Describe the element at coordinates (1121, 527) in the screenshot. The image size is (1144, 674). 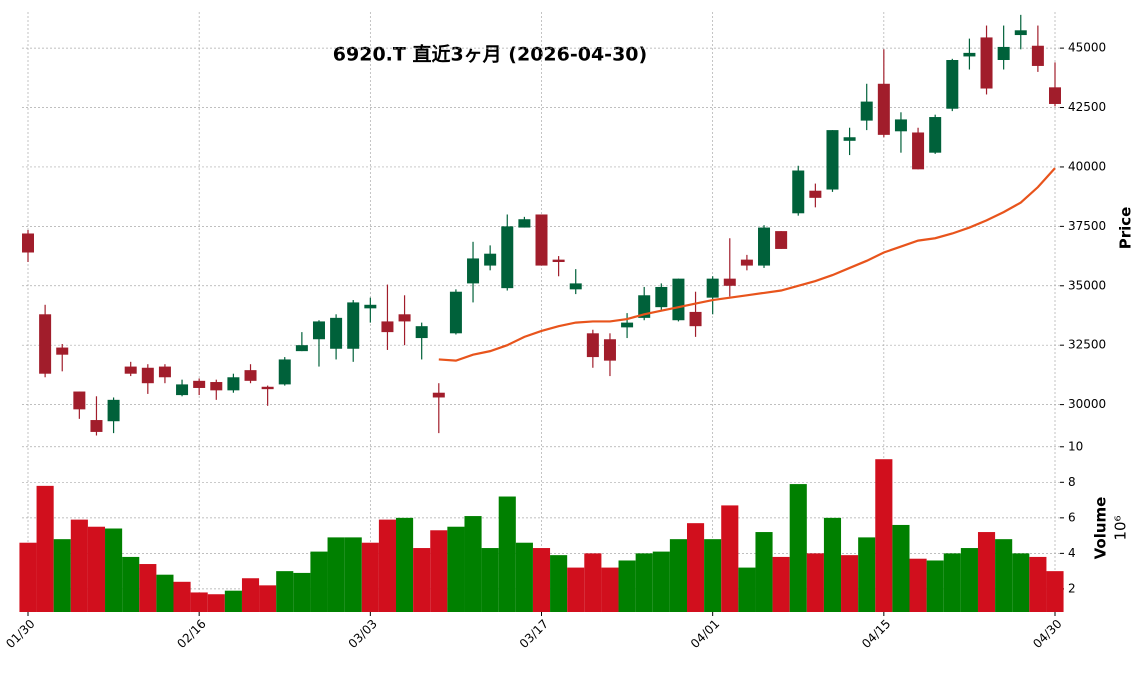
I see `volume-offset-label: 10⁶` at that location.